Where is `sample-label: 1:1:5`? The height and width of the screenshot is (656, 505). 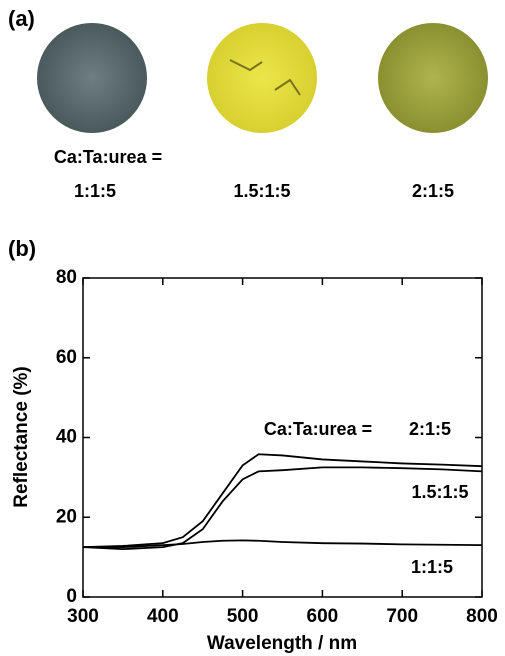 sample-label: 1:1:5 is located at coordinates (95, 191).